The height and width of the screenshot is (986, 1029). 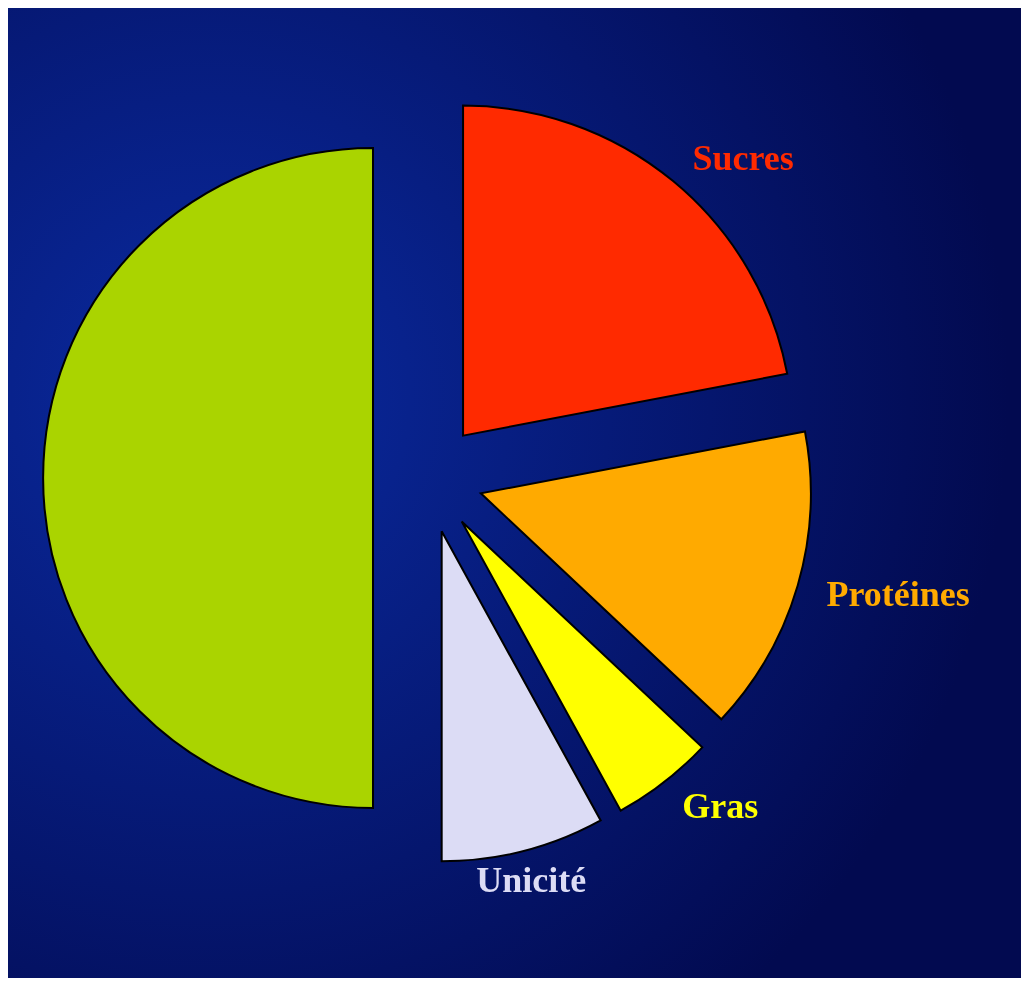 I want to click on slice-label: Protéines, so click(x=898, y=593).